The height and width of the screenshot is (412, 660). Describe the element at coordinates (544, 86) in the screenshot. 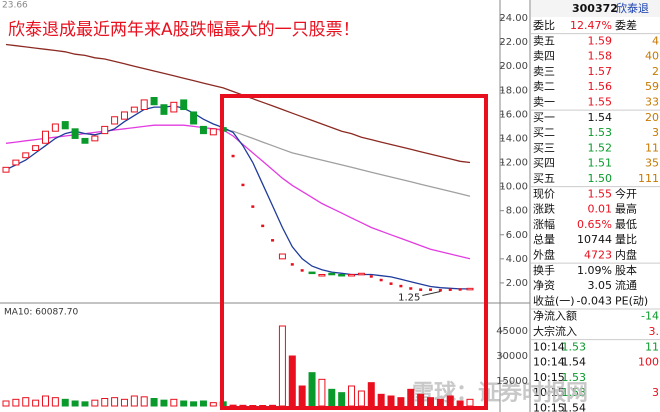

I see `row-label: 卖二` at that location.